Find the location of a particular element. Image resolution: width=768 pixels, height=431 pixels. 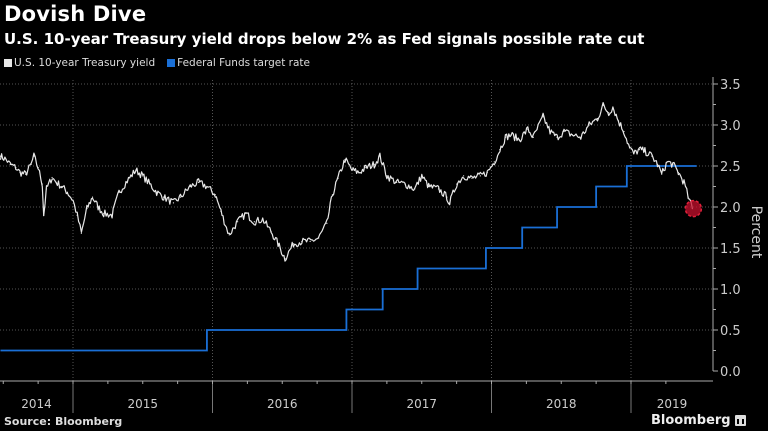

legend-item-fed-funds: Federal Funds target rate is located at coordinates (238, 63).